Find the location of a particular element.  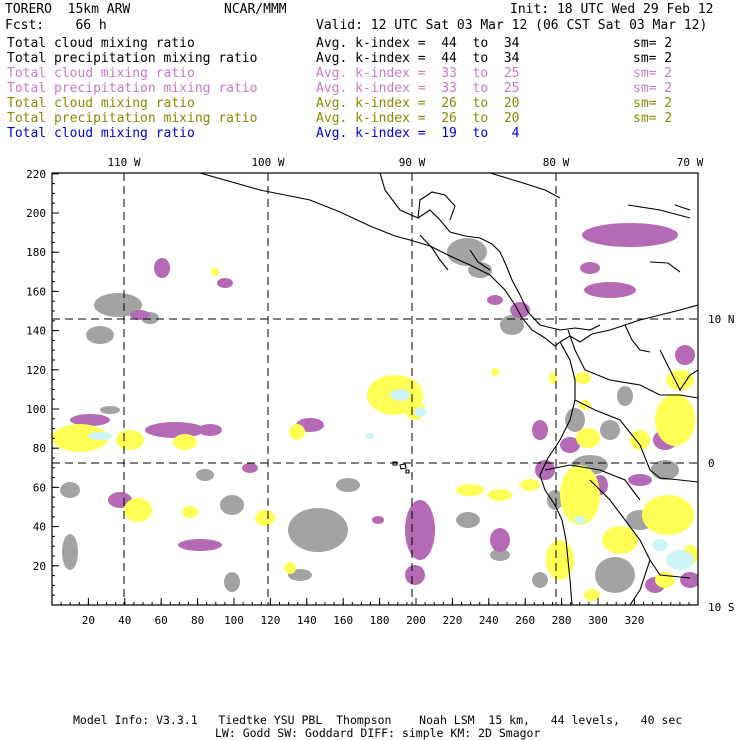

x-tick-label: 160 is located at coordinates (343, 620).